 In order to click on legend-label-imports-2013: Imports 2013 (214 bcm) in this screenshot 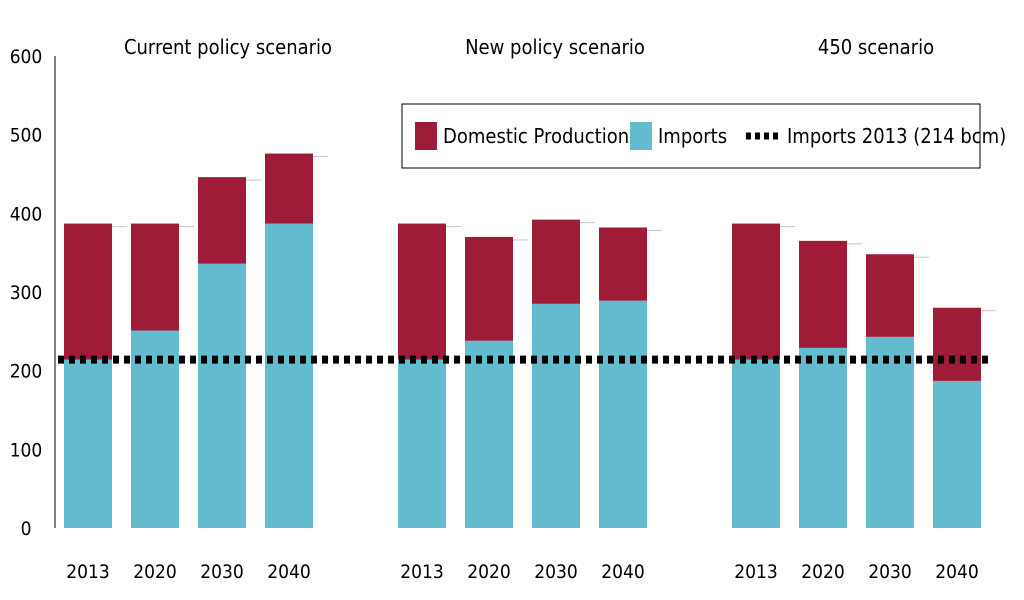, I will do `click(896, 136)`.